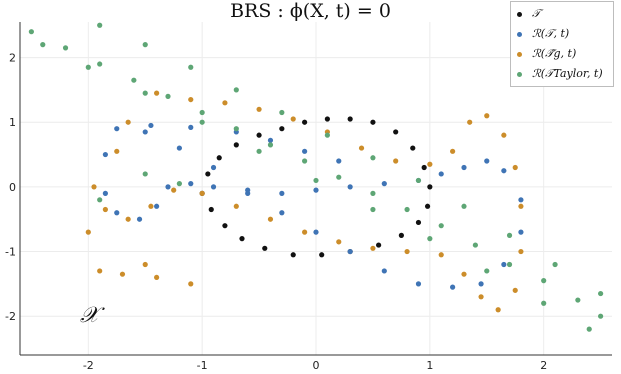 Image resolution: width=621 pixels, height=374 pixels. What do you see at coordinates (567, 73) in the screenshot?
I see `legend-label-3: ℛ(𝒯Taylor, t)` at bounding box center [567, 73].